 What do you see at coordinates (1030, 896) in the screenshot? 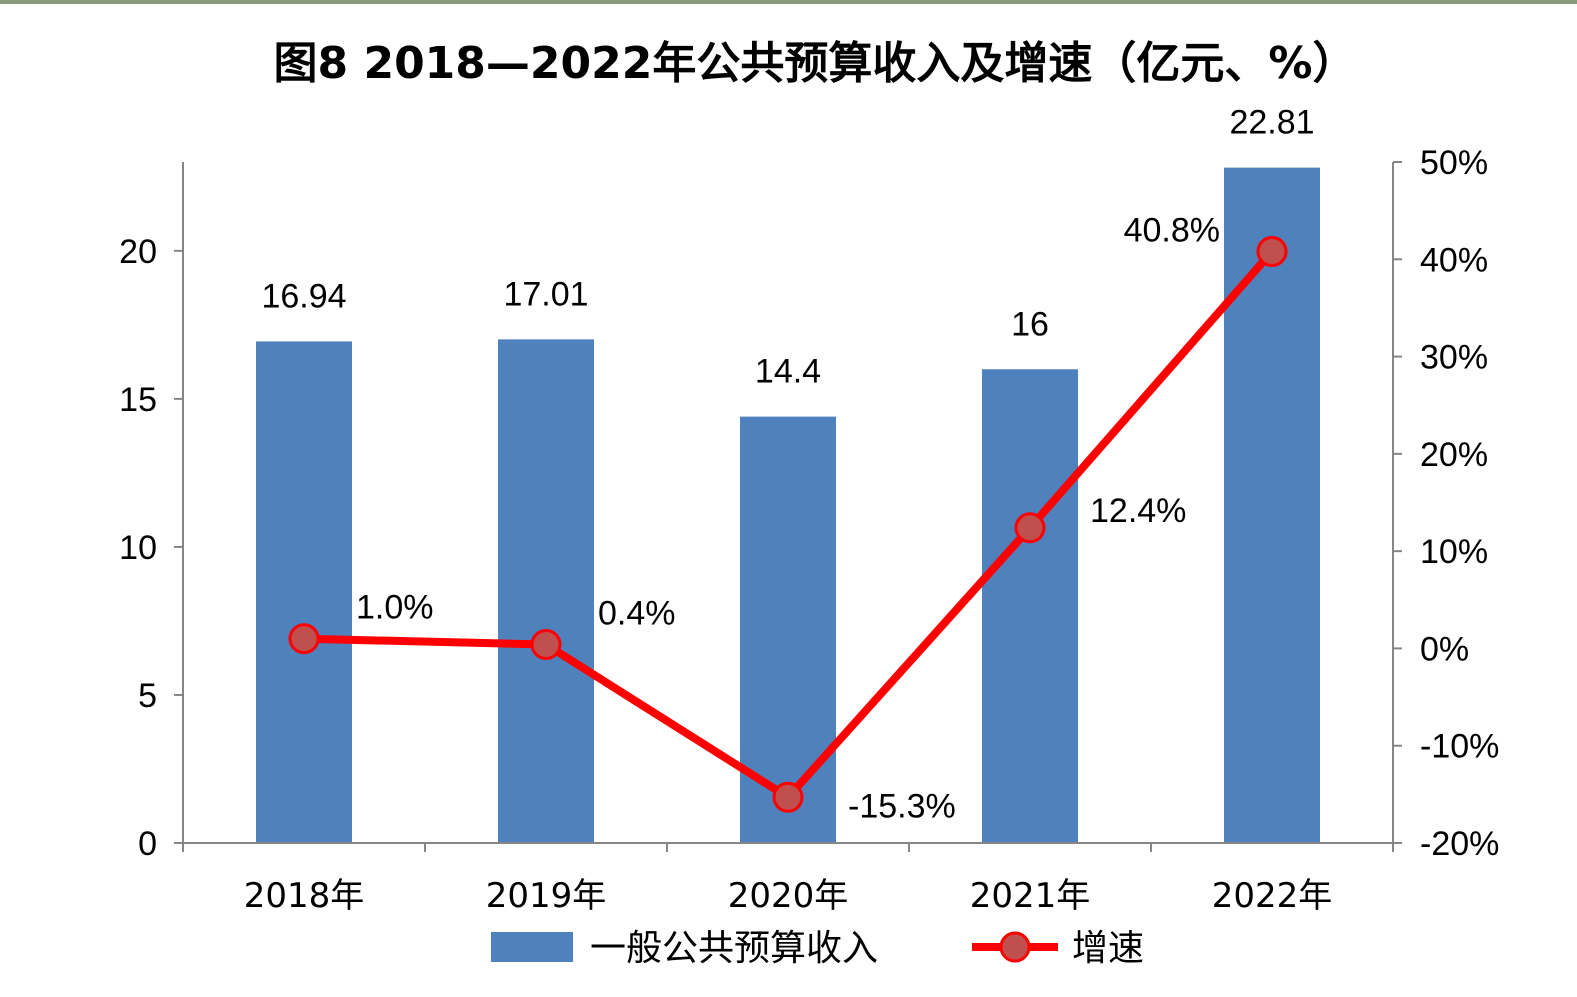
I see `x-tick-label: 2021年` at bounding box center [1030, 896].